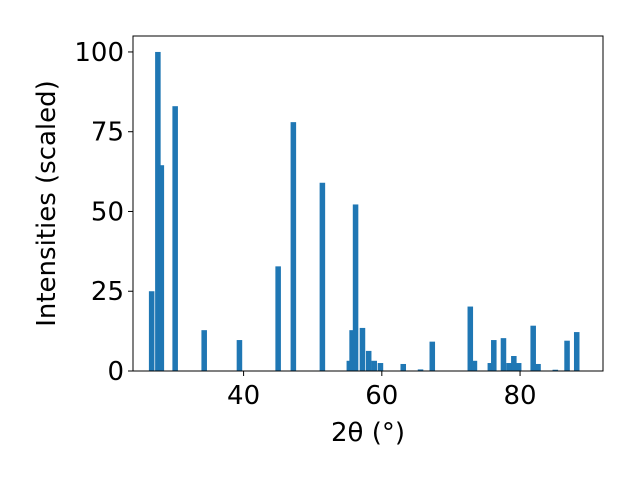 The width and height of the screenshot is (640, 480). I want to click on y-axis-ticks: 0 25 50 75 100, so click(103, 212).